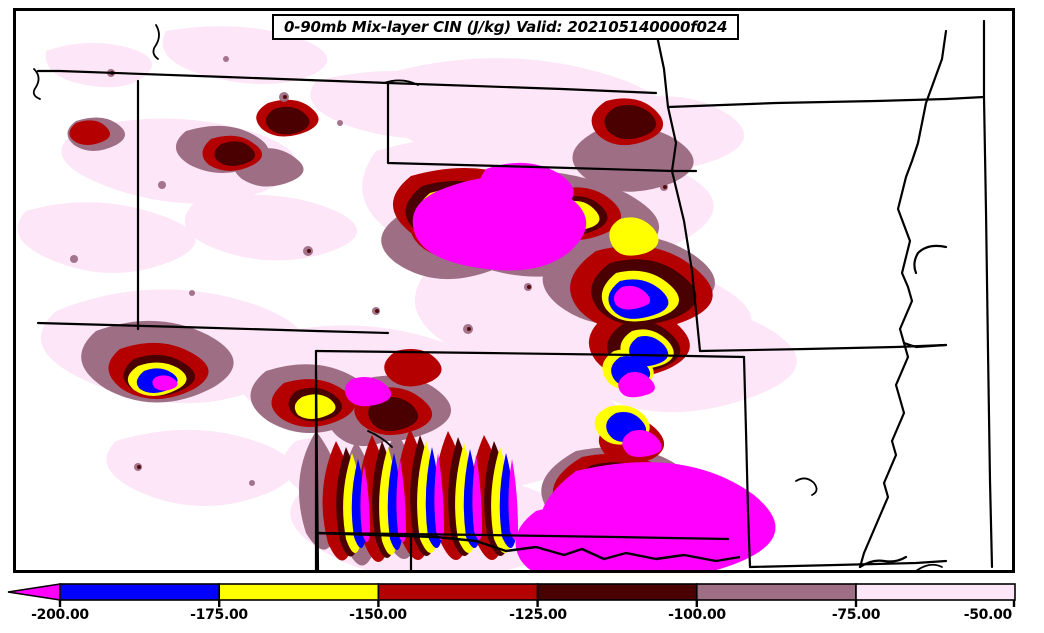  I want to click on colorbar-blocks, so click(537, 592).